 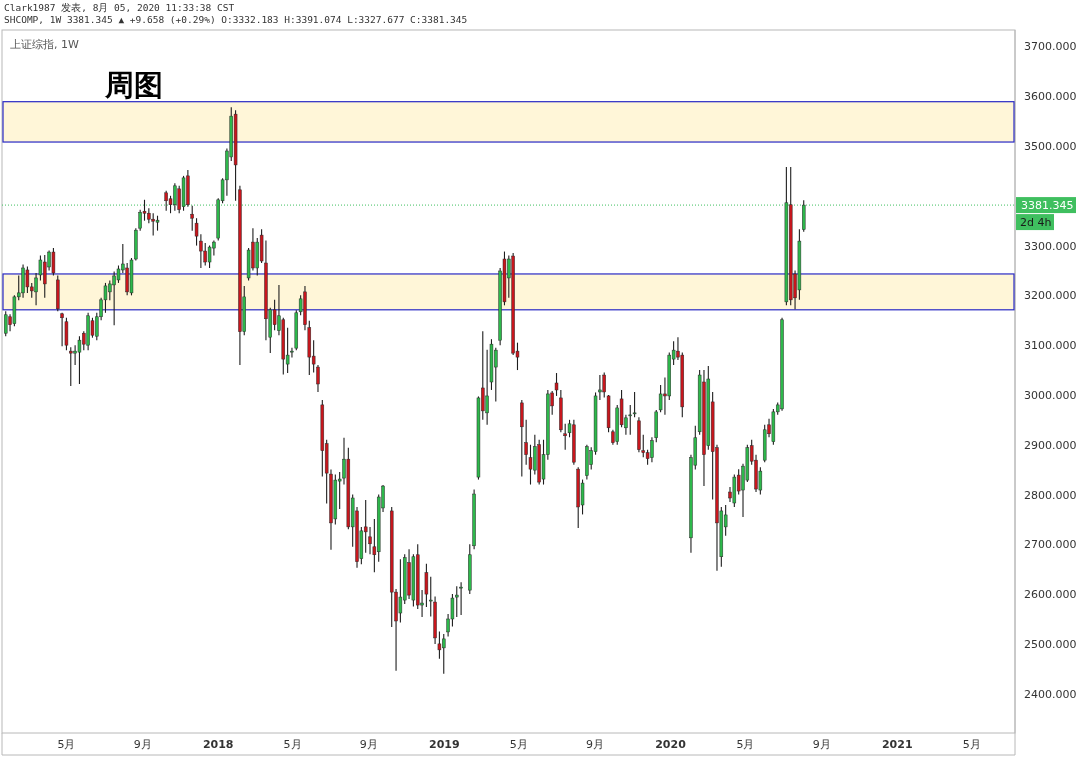 What do you see at coordinates (1050, 296) in the screenshot?
I see `y-tick-label: 3200.000` at bounding box center [1050, 296].